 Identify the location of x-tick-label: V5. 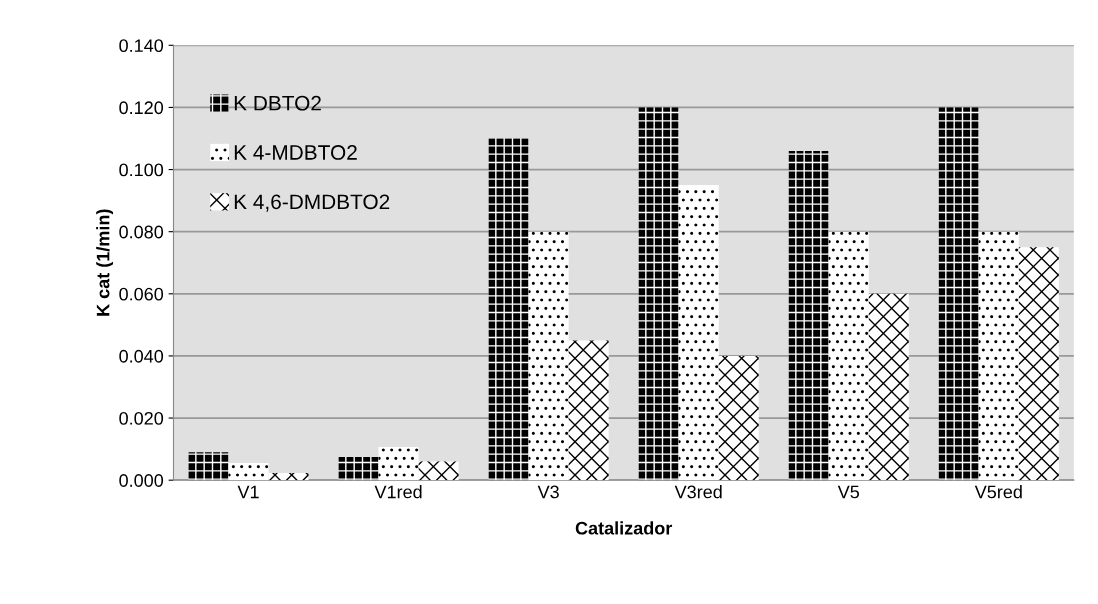
(848, 492).